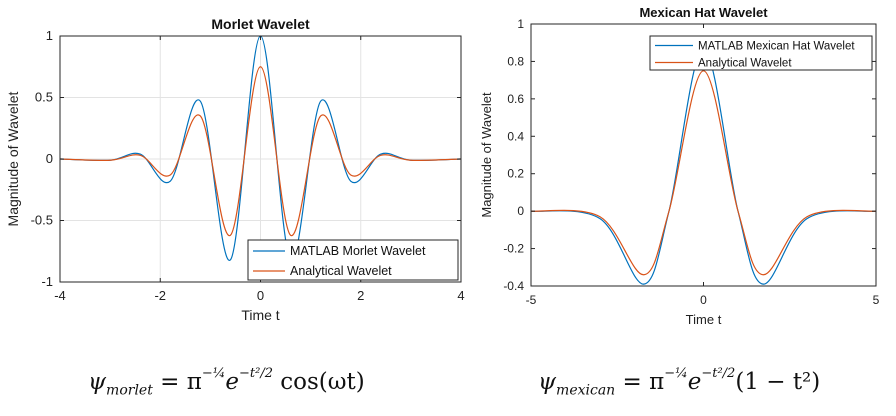 The width and height of the screenshot is (896, 416). Describe the element at coordinates (255, 373) in the screenshot. I see `morlet-formula-exp2: −t²/2` at that location.